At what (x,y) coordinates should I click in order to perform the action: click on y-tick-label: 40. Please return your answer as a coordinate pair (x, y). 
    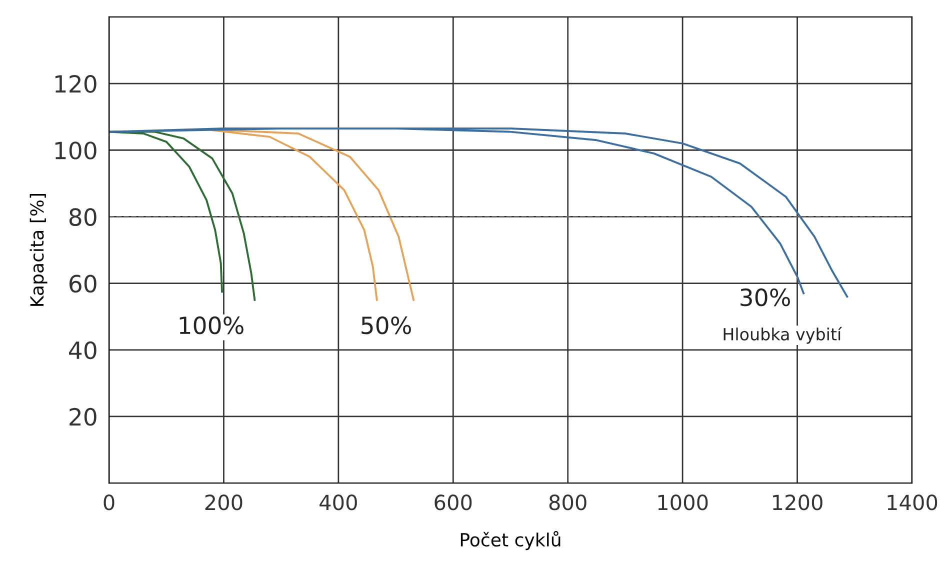
    Looking at the image, I should click on (82, 350).